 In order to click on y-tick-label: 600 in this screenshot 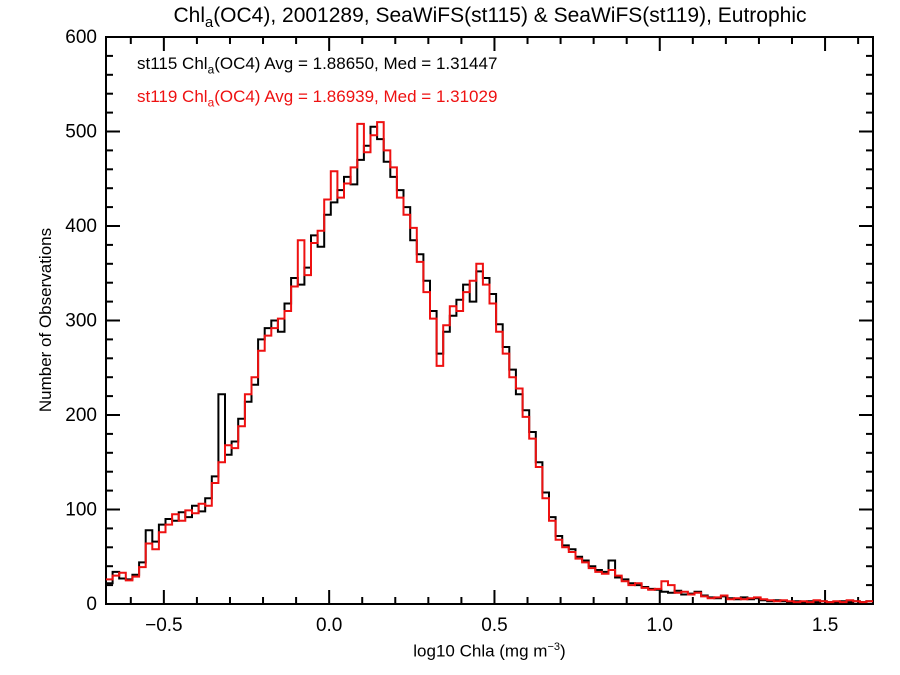, I will do `click(81, 37)`.